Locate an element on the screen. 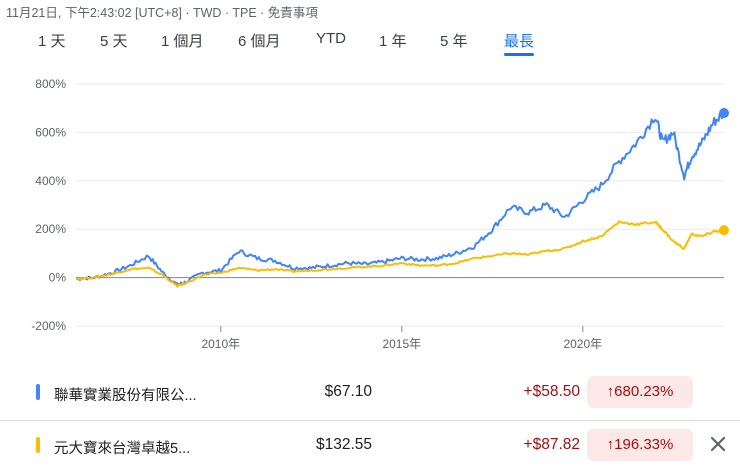 This screenshot has width=740, height=474. y-axis-labels: 800% 600% 400% 200% 0% -200% is located at coordinates (48, 205).